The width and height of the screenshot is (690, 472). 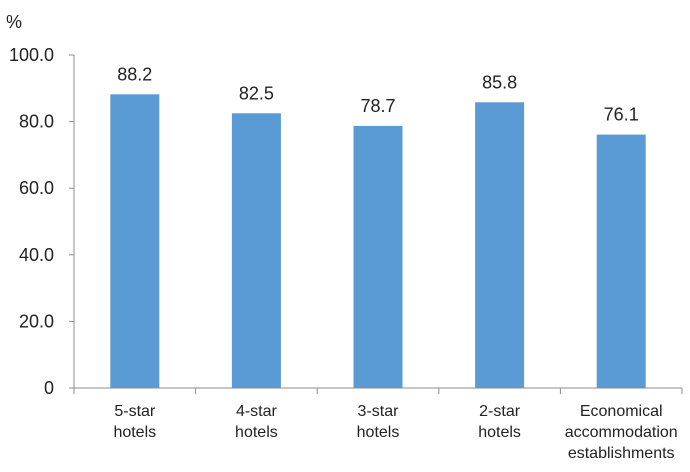 I want to click on data-labels-group: 88.2 82.5 78.7 85.8 76.1, so click(x=377, y=94).